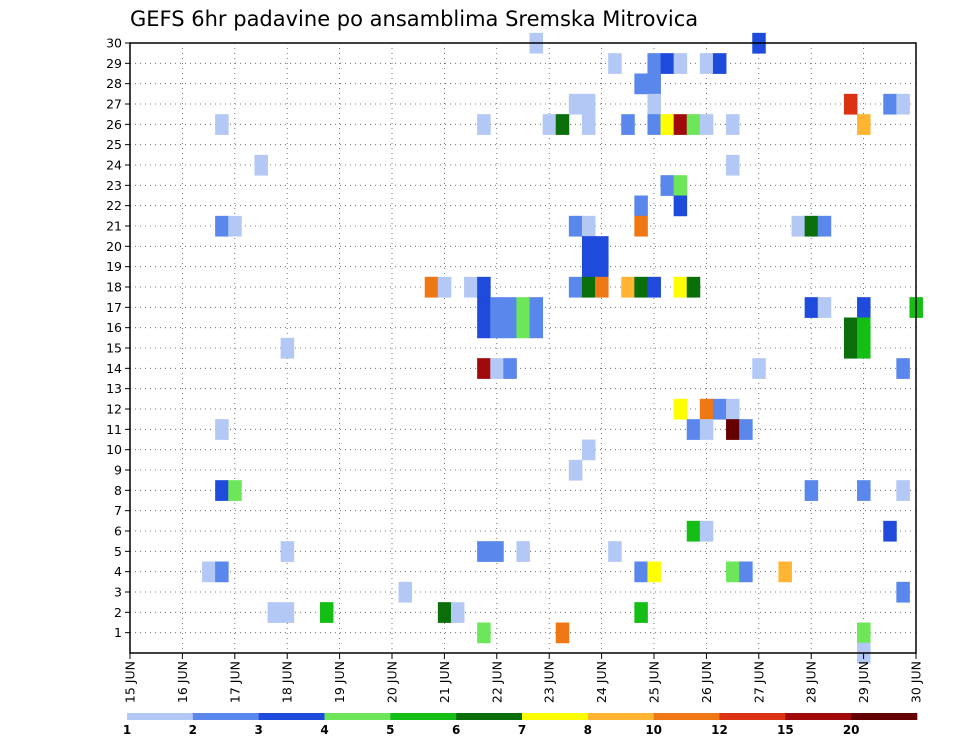 Image resolution: width=960 pixels, height=742 pixels. What do you see at coordinates (444, 682) in the screenshot?
I see `x-tick-label: 21 JUN` at bounding box center [444, 682].